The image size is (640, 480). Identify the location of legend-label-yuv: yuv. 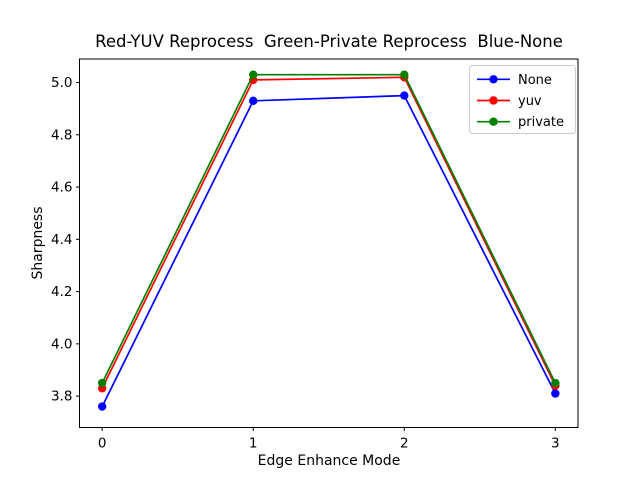
(530, 101).